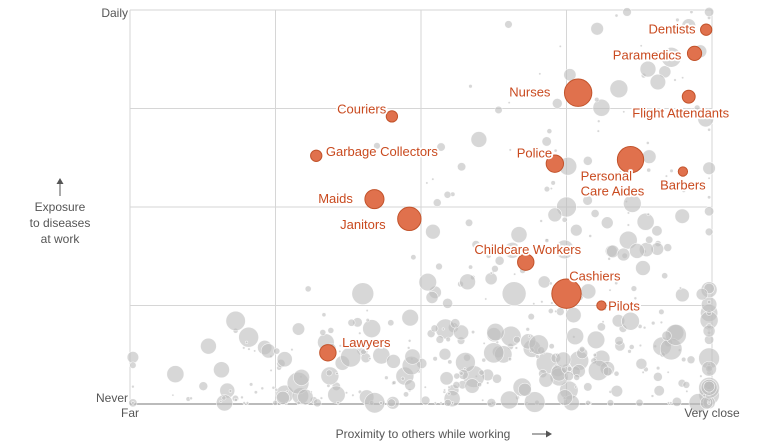 The image size is (768, 445). I want to click on occupation-label: Garbage Collectors, so click(382, 151).